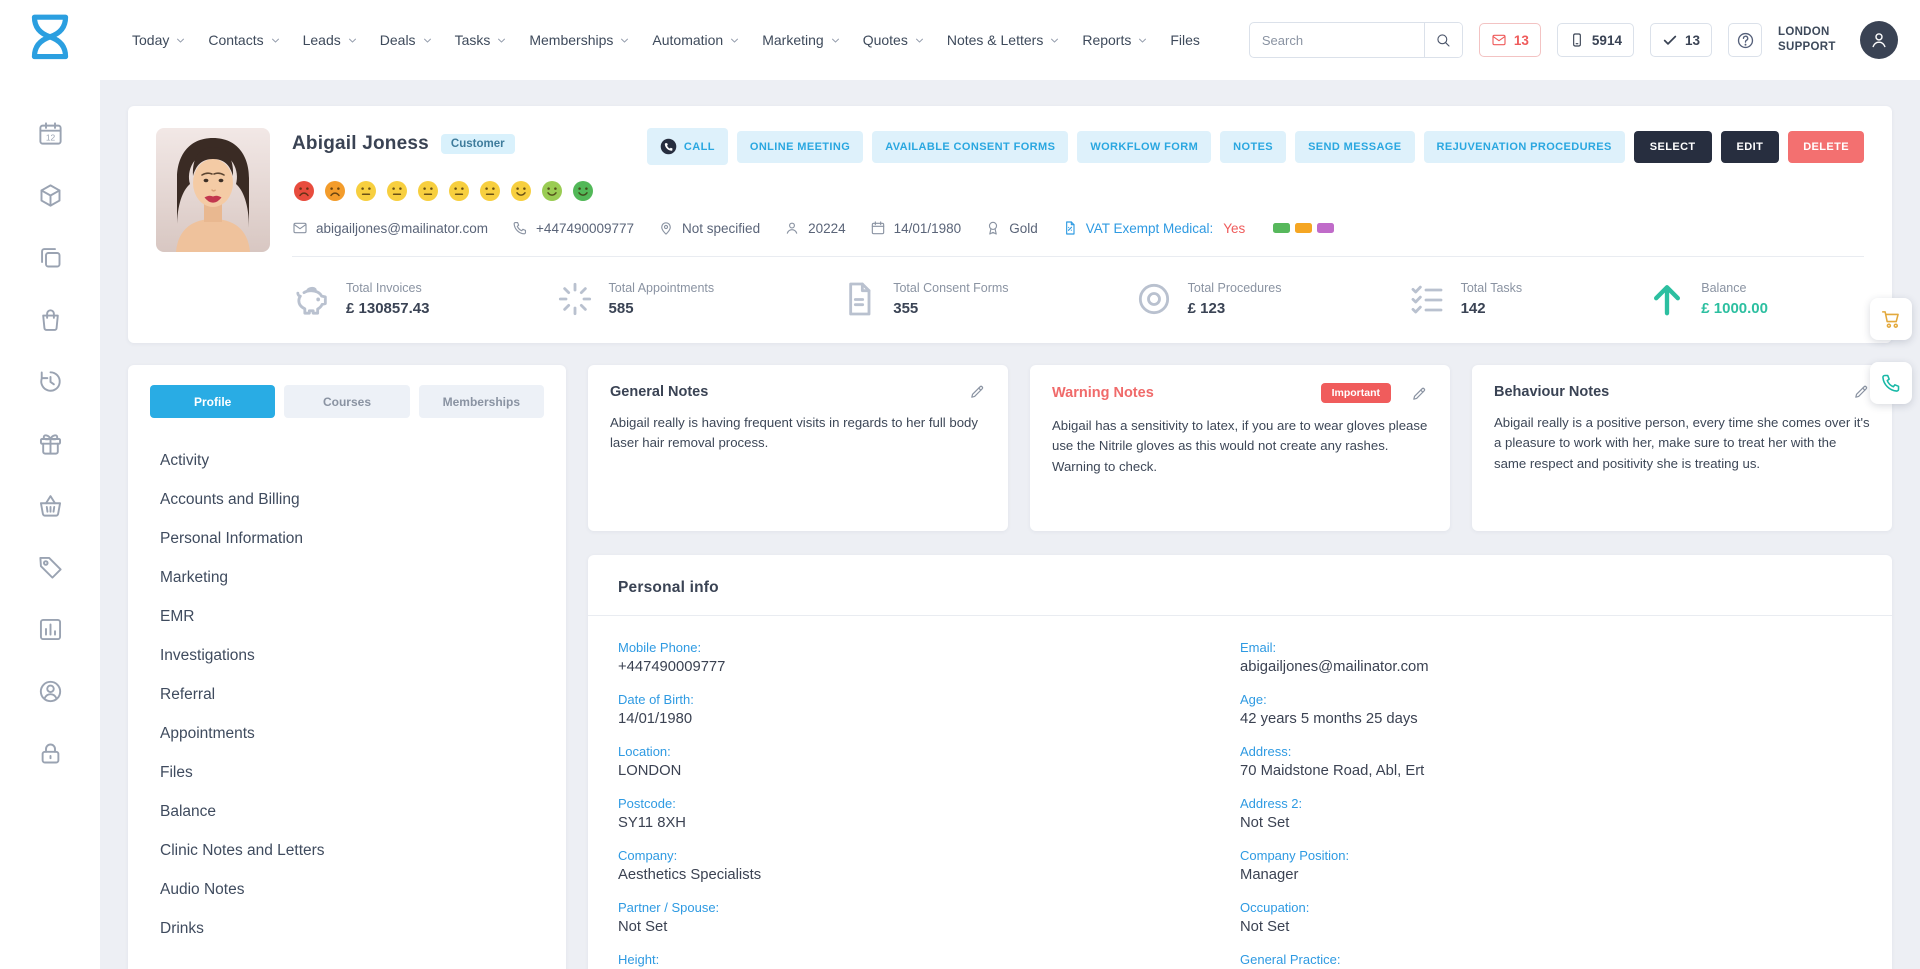 The height and width of the screenshot is (969, 1920). Describe the element at coordinates (185, 460) in the screenshot. I see `panel-menu-activity: Activity` at that location.